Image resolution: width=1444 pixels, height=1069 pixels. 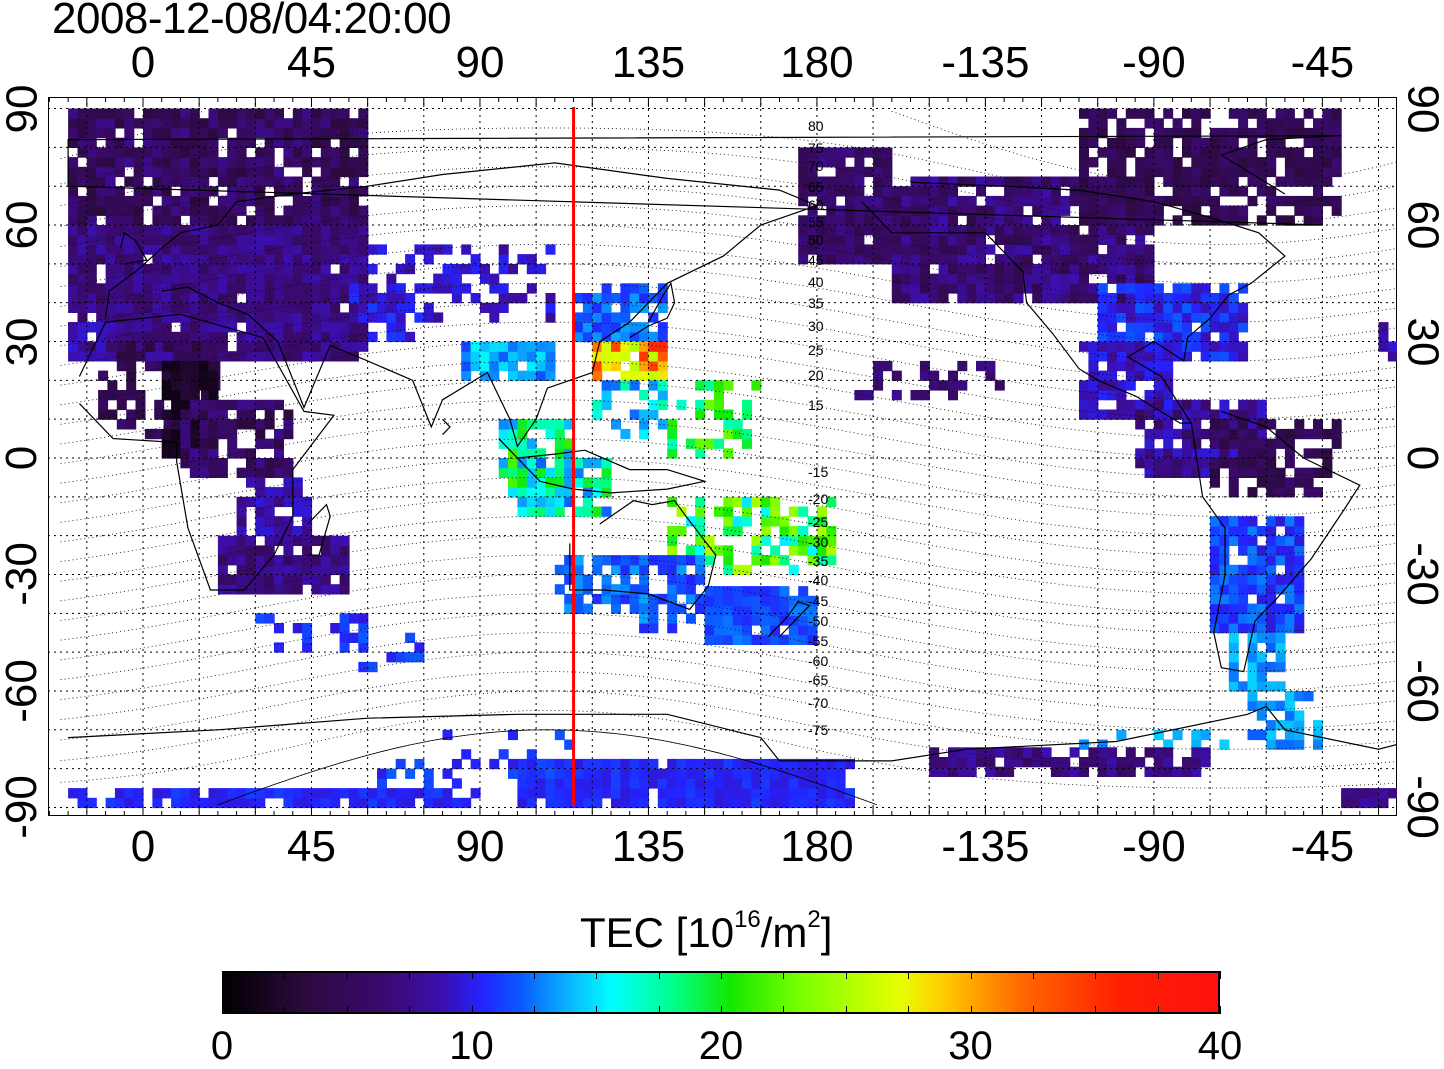 What do you see at coordinates (818, 680) in the screenshot?
I see `contour-label: -65` at bounding box center [818, 680].